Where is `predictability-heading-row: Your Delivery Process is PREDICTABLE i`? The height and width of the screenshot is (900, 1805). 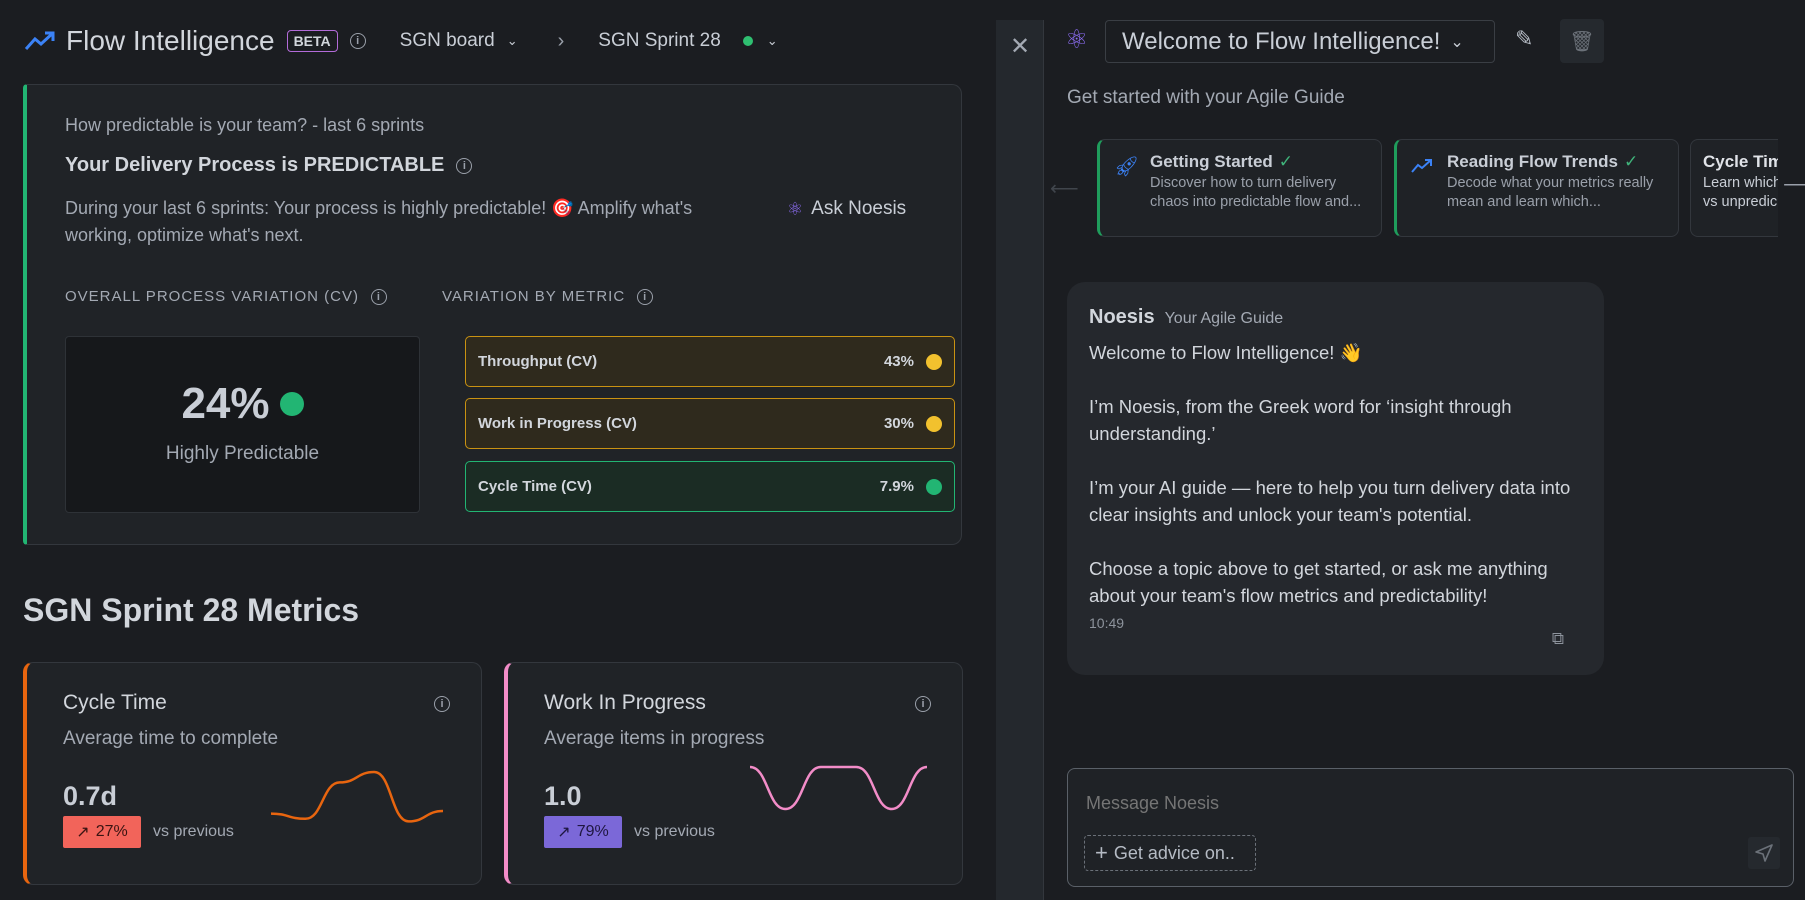 predictability-heading-row: Your Delivery Process is PREDICTABLE i is located at coordinates (269, 165).